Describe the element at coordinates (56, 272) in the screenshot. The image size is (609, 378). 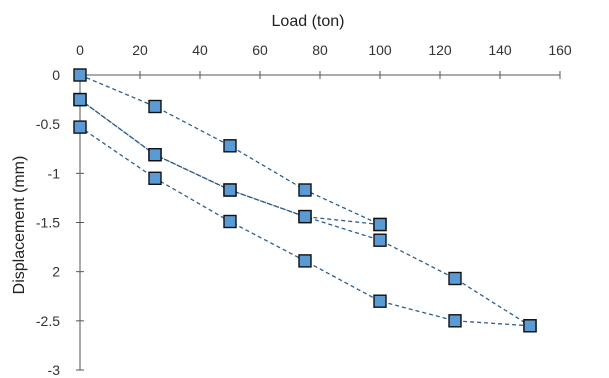
I see `y-tick-label: 2` at that location.